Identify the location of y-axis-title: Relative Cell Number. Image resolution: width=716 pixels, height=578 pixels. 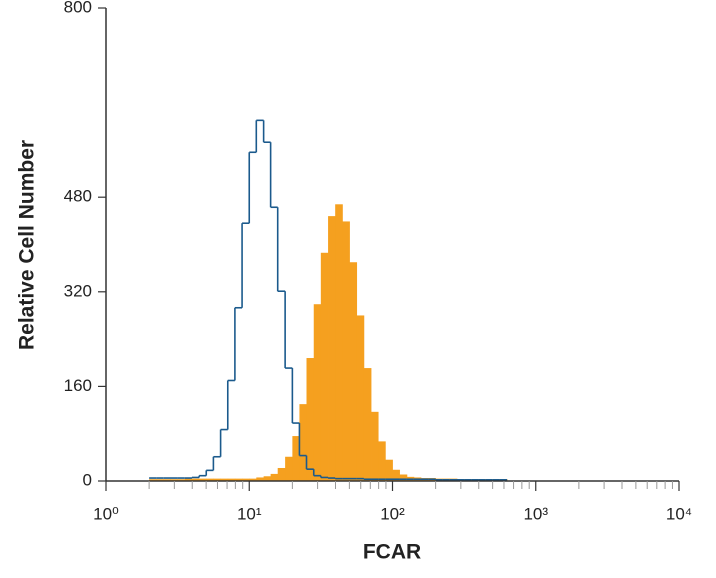
(27, 245).